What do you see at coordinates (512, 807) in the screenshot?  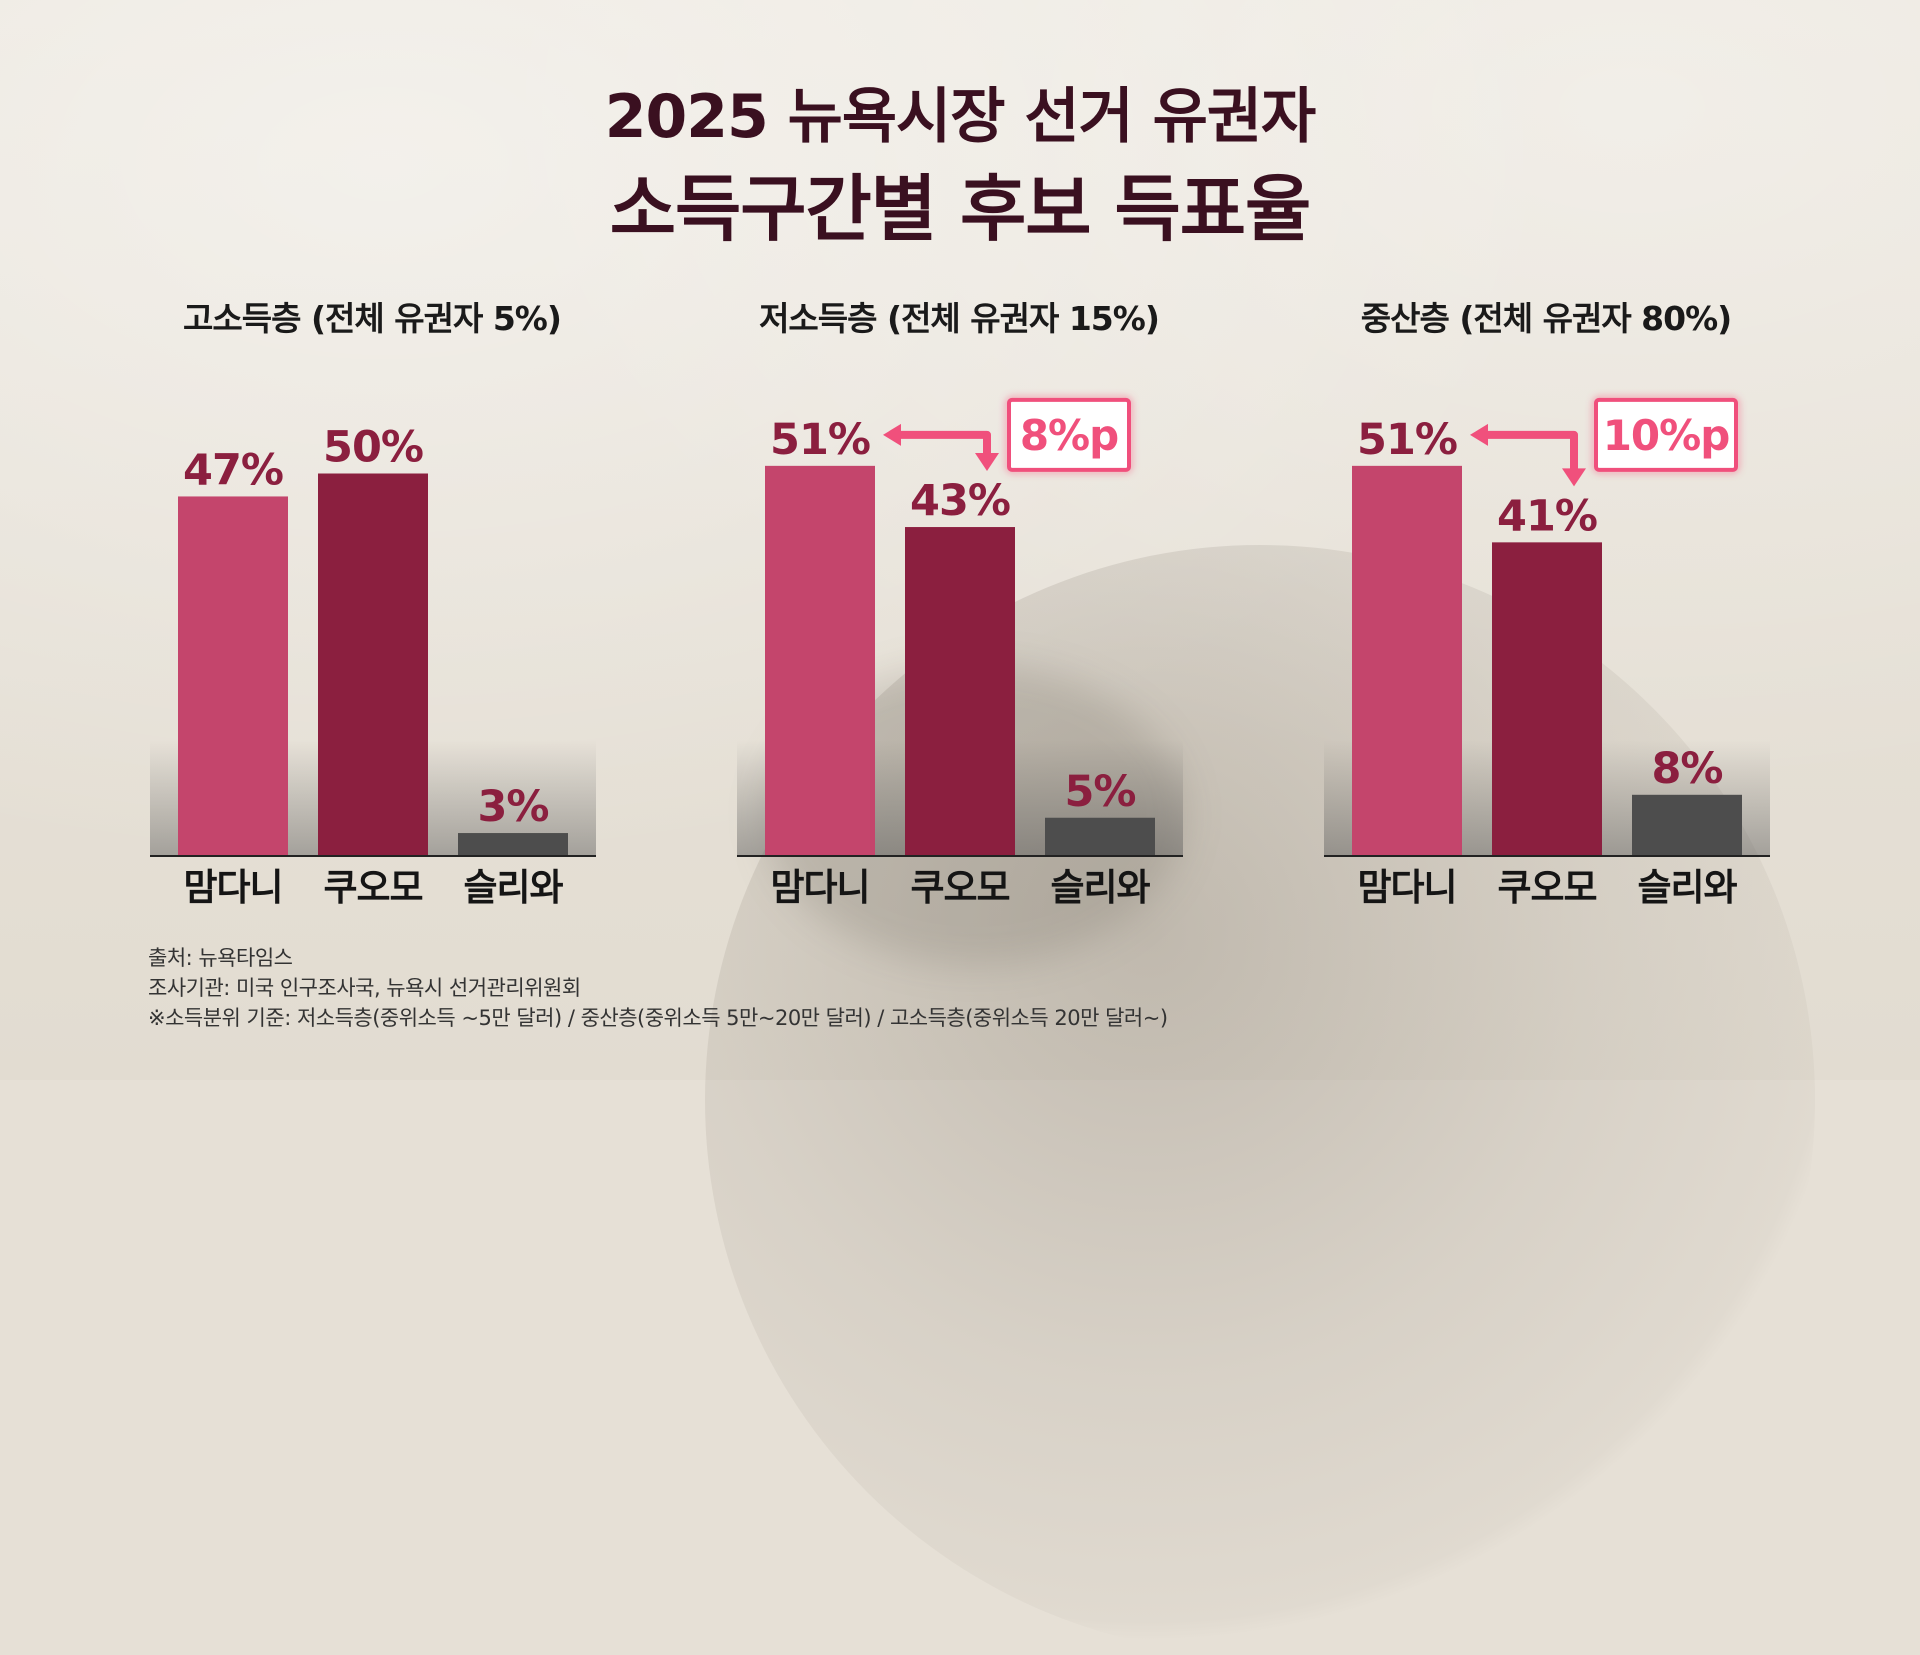 I see `value-label-1-3: 3%` at bounding box center [512, 807].